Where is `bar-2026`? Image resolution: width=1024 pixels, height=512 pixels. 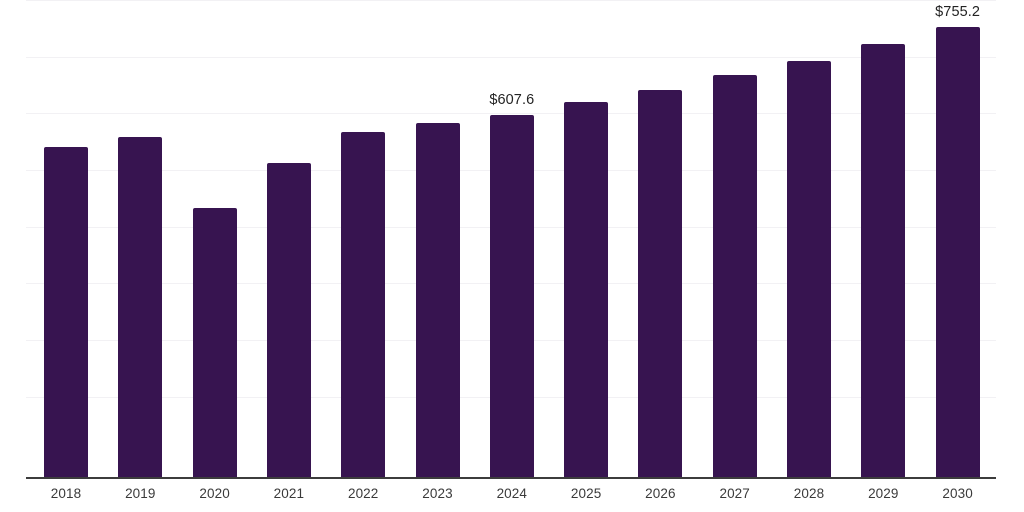 bar-2026 is located at coordinates (660, 283).